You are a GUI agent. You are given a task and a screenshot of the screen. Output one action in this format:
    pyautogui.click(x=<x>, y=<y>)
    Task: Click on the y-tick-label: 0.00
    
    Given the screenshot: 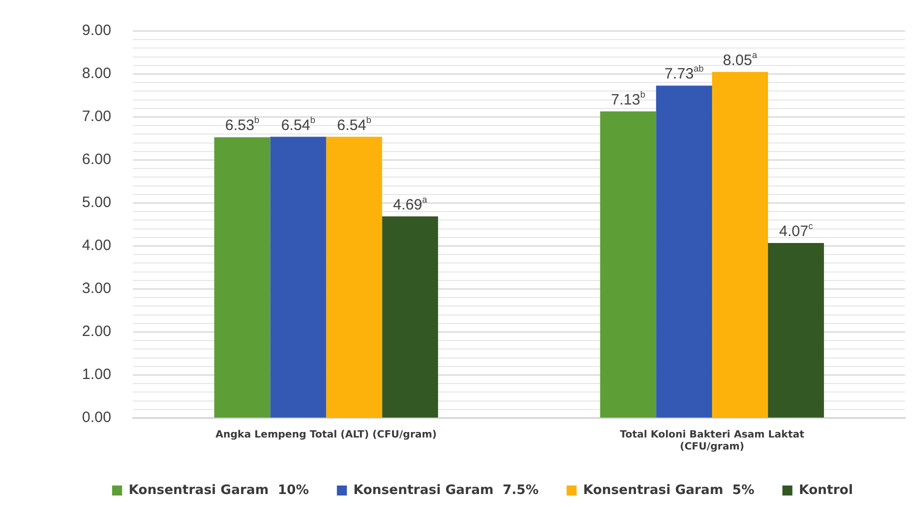 What is the action you would take?
    pyautogui.click(x=97, y=417)
    